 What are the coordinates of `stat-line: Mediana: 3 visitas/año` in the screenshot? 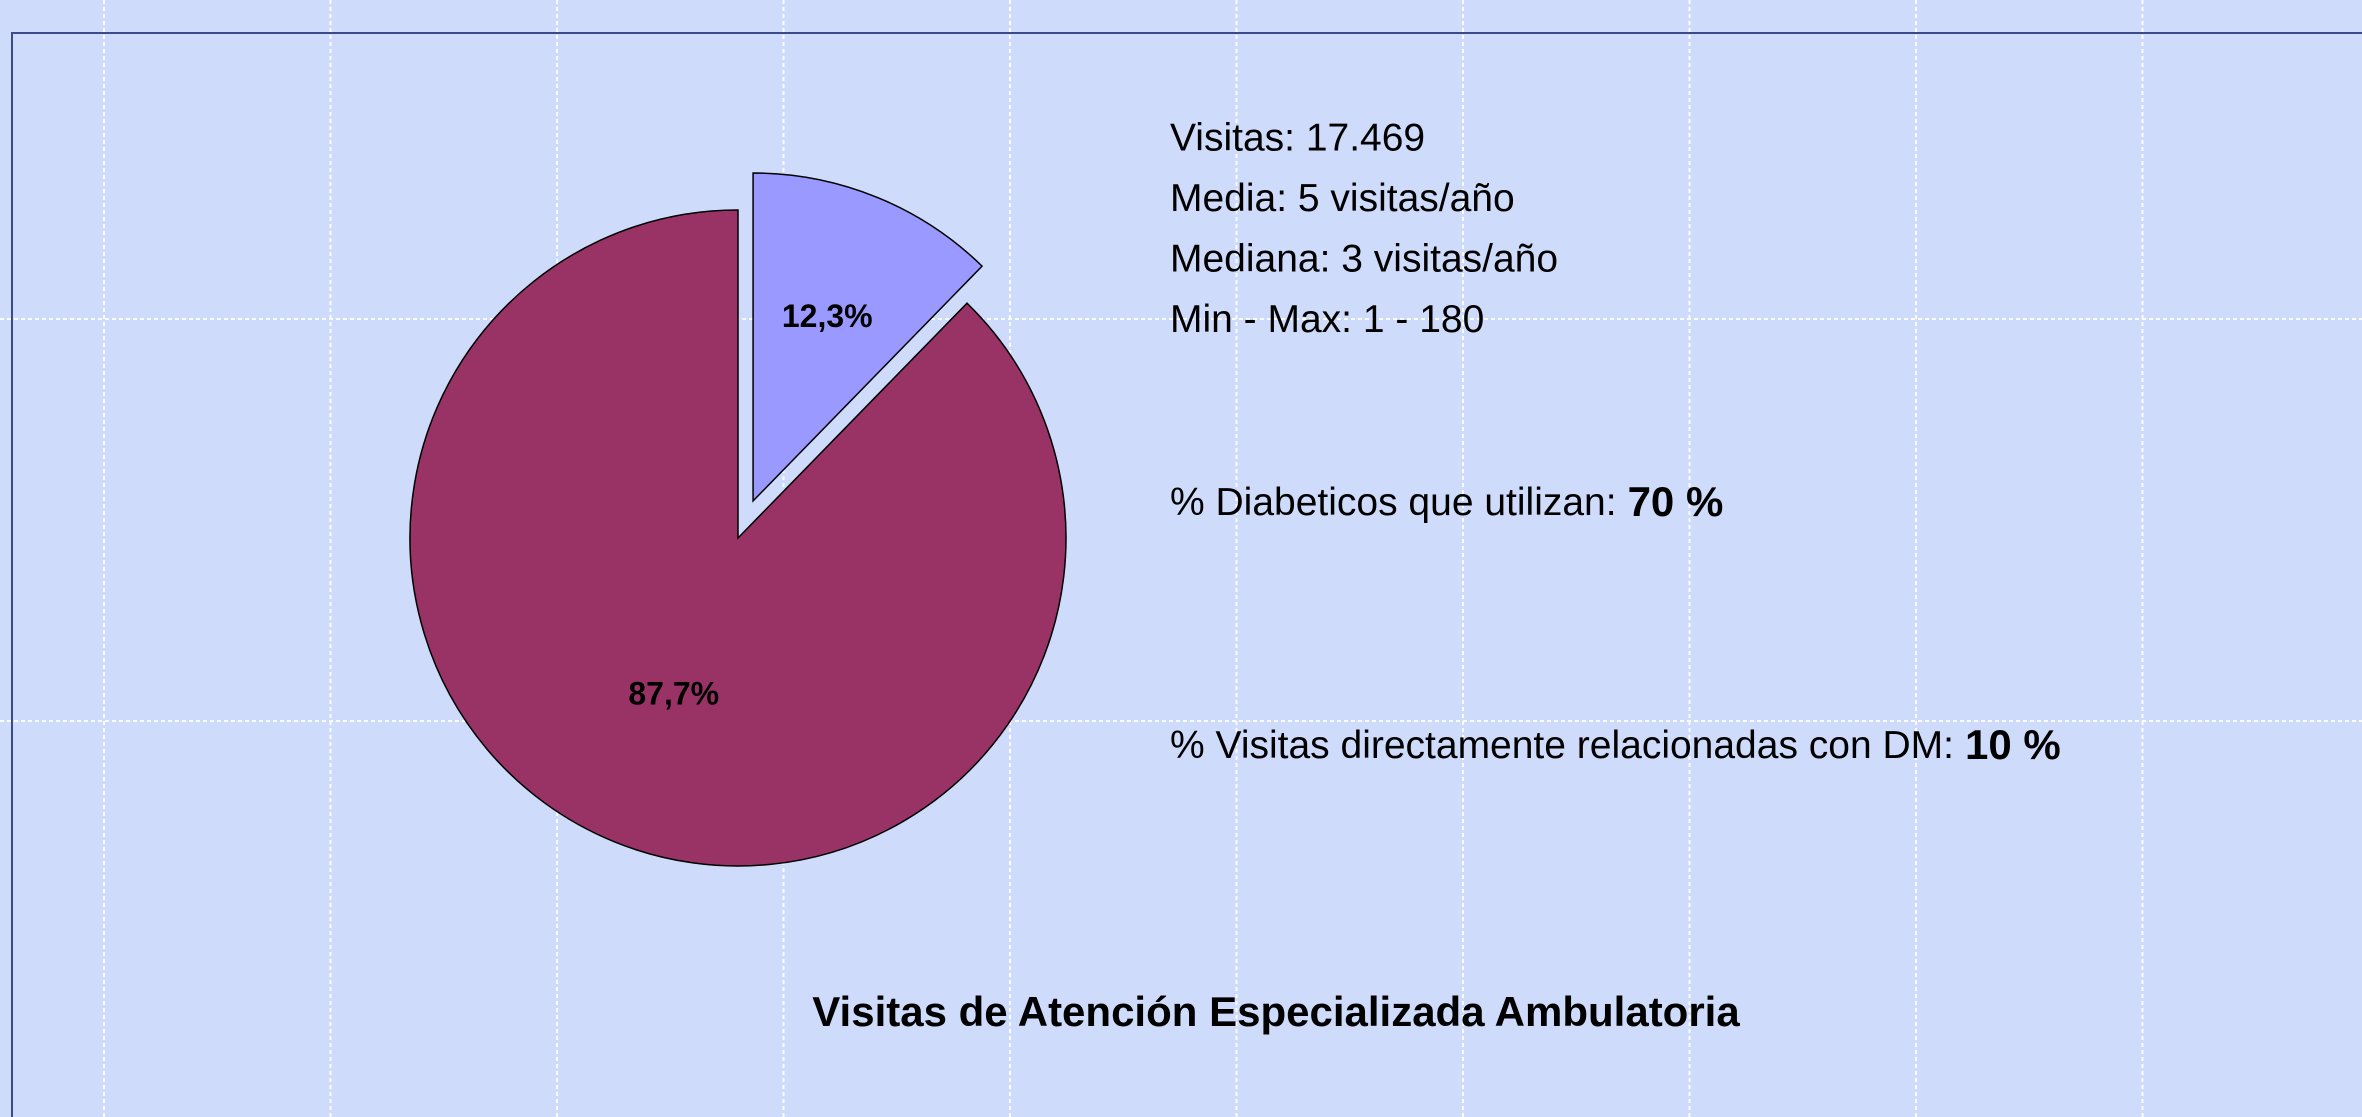 It's located at (1364, 258).